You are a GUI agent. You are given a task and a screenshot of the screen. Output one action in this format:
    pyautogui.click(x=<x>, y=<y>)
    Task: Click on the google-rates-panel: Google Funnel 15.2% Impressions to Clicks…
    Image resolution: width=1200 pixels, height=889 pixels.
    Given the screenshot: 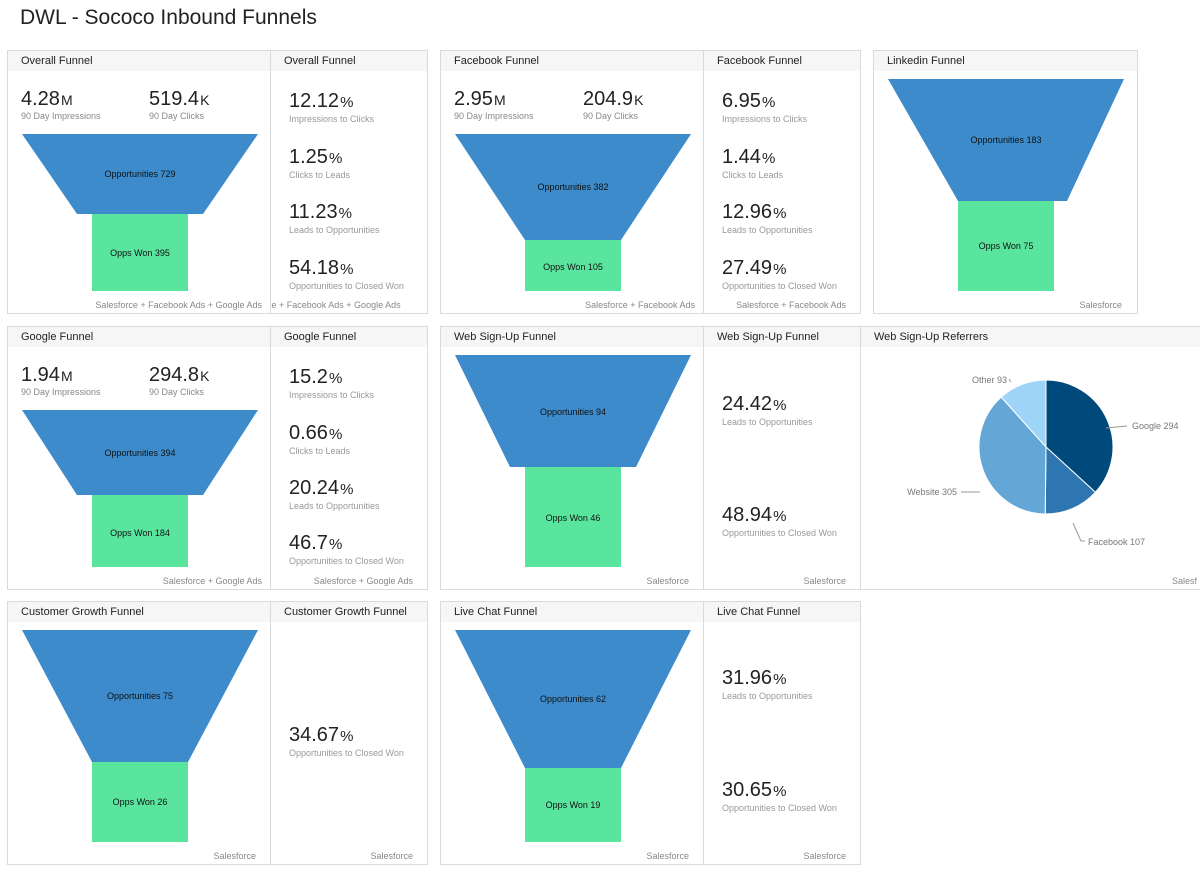 What is the action you would take?
    pyautogui.click(x=349, y=458)
    